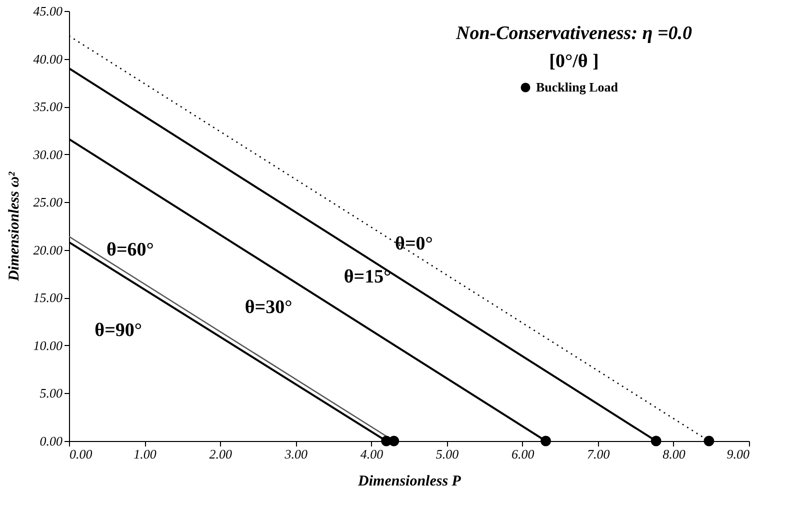 The height and width of the screenshot is (525, 798). I want to click on x-axis-title: Dimensionless P, so click(409, 482).